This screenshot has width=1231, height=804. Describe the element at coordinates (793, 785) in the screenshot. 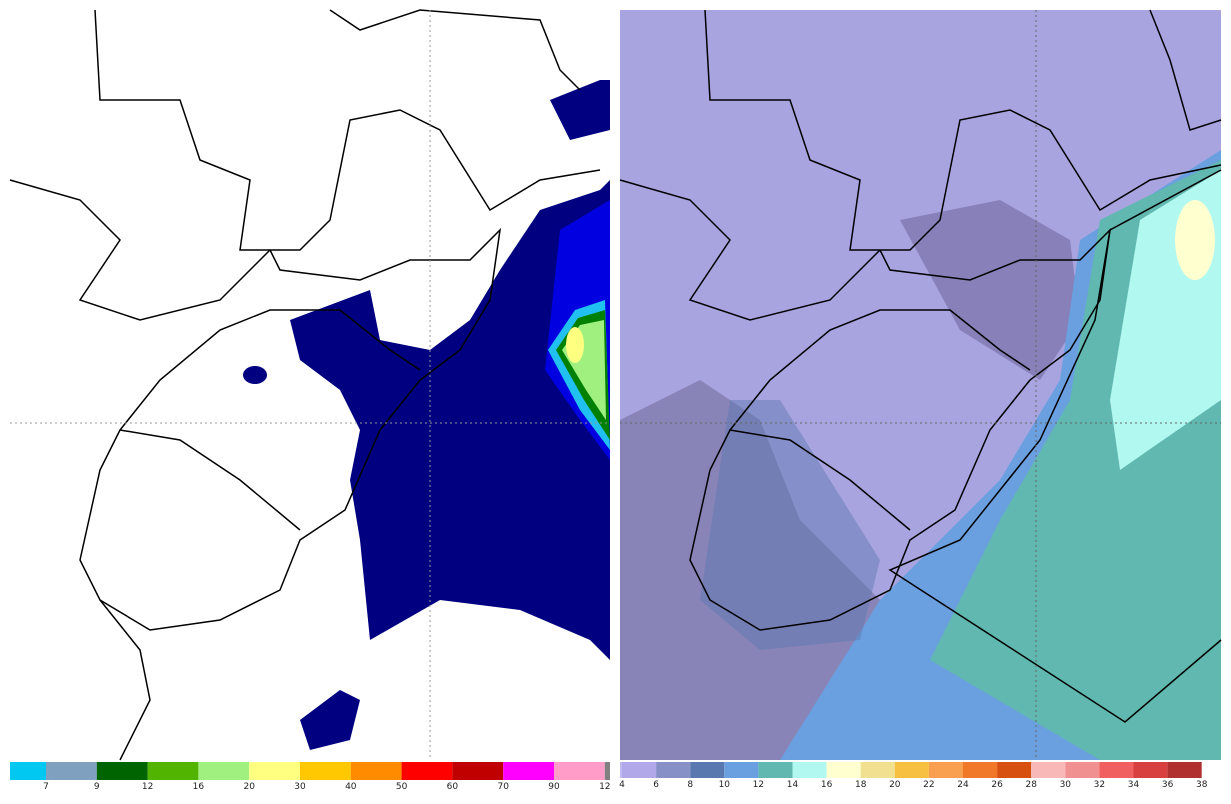

I see `colorbar-label: 14` at that location.